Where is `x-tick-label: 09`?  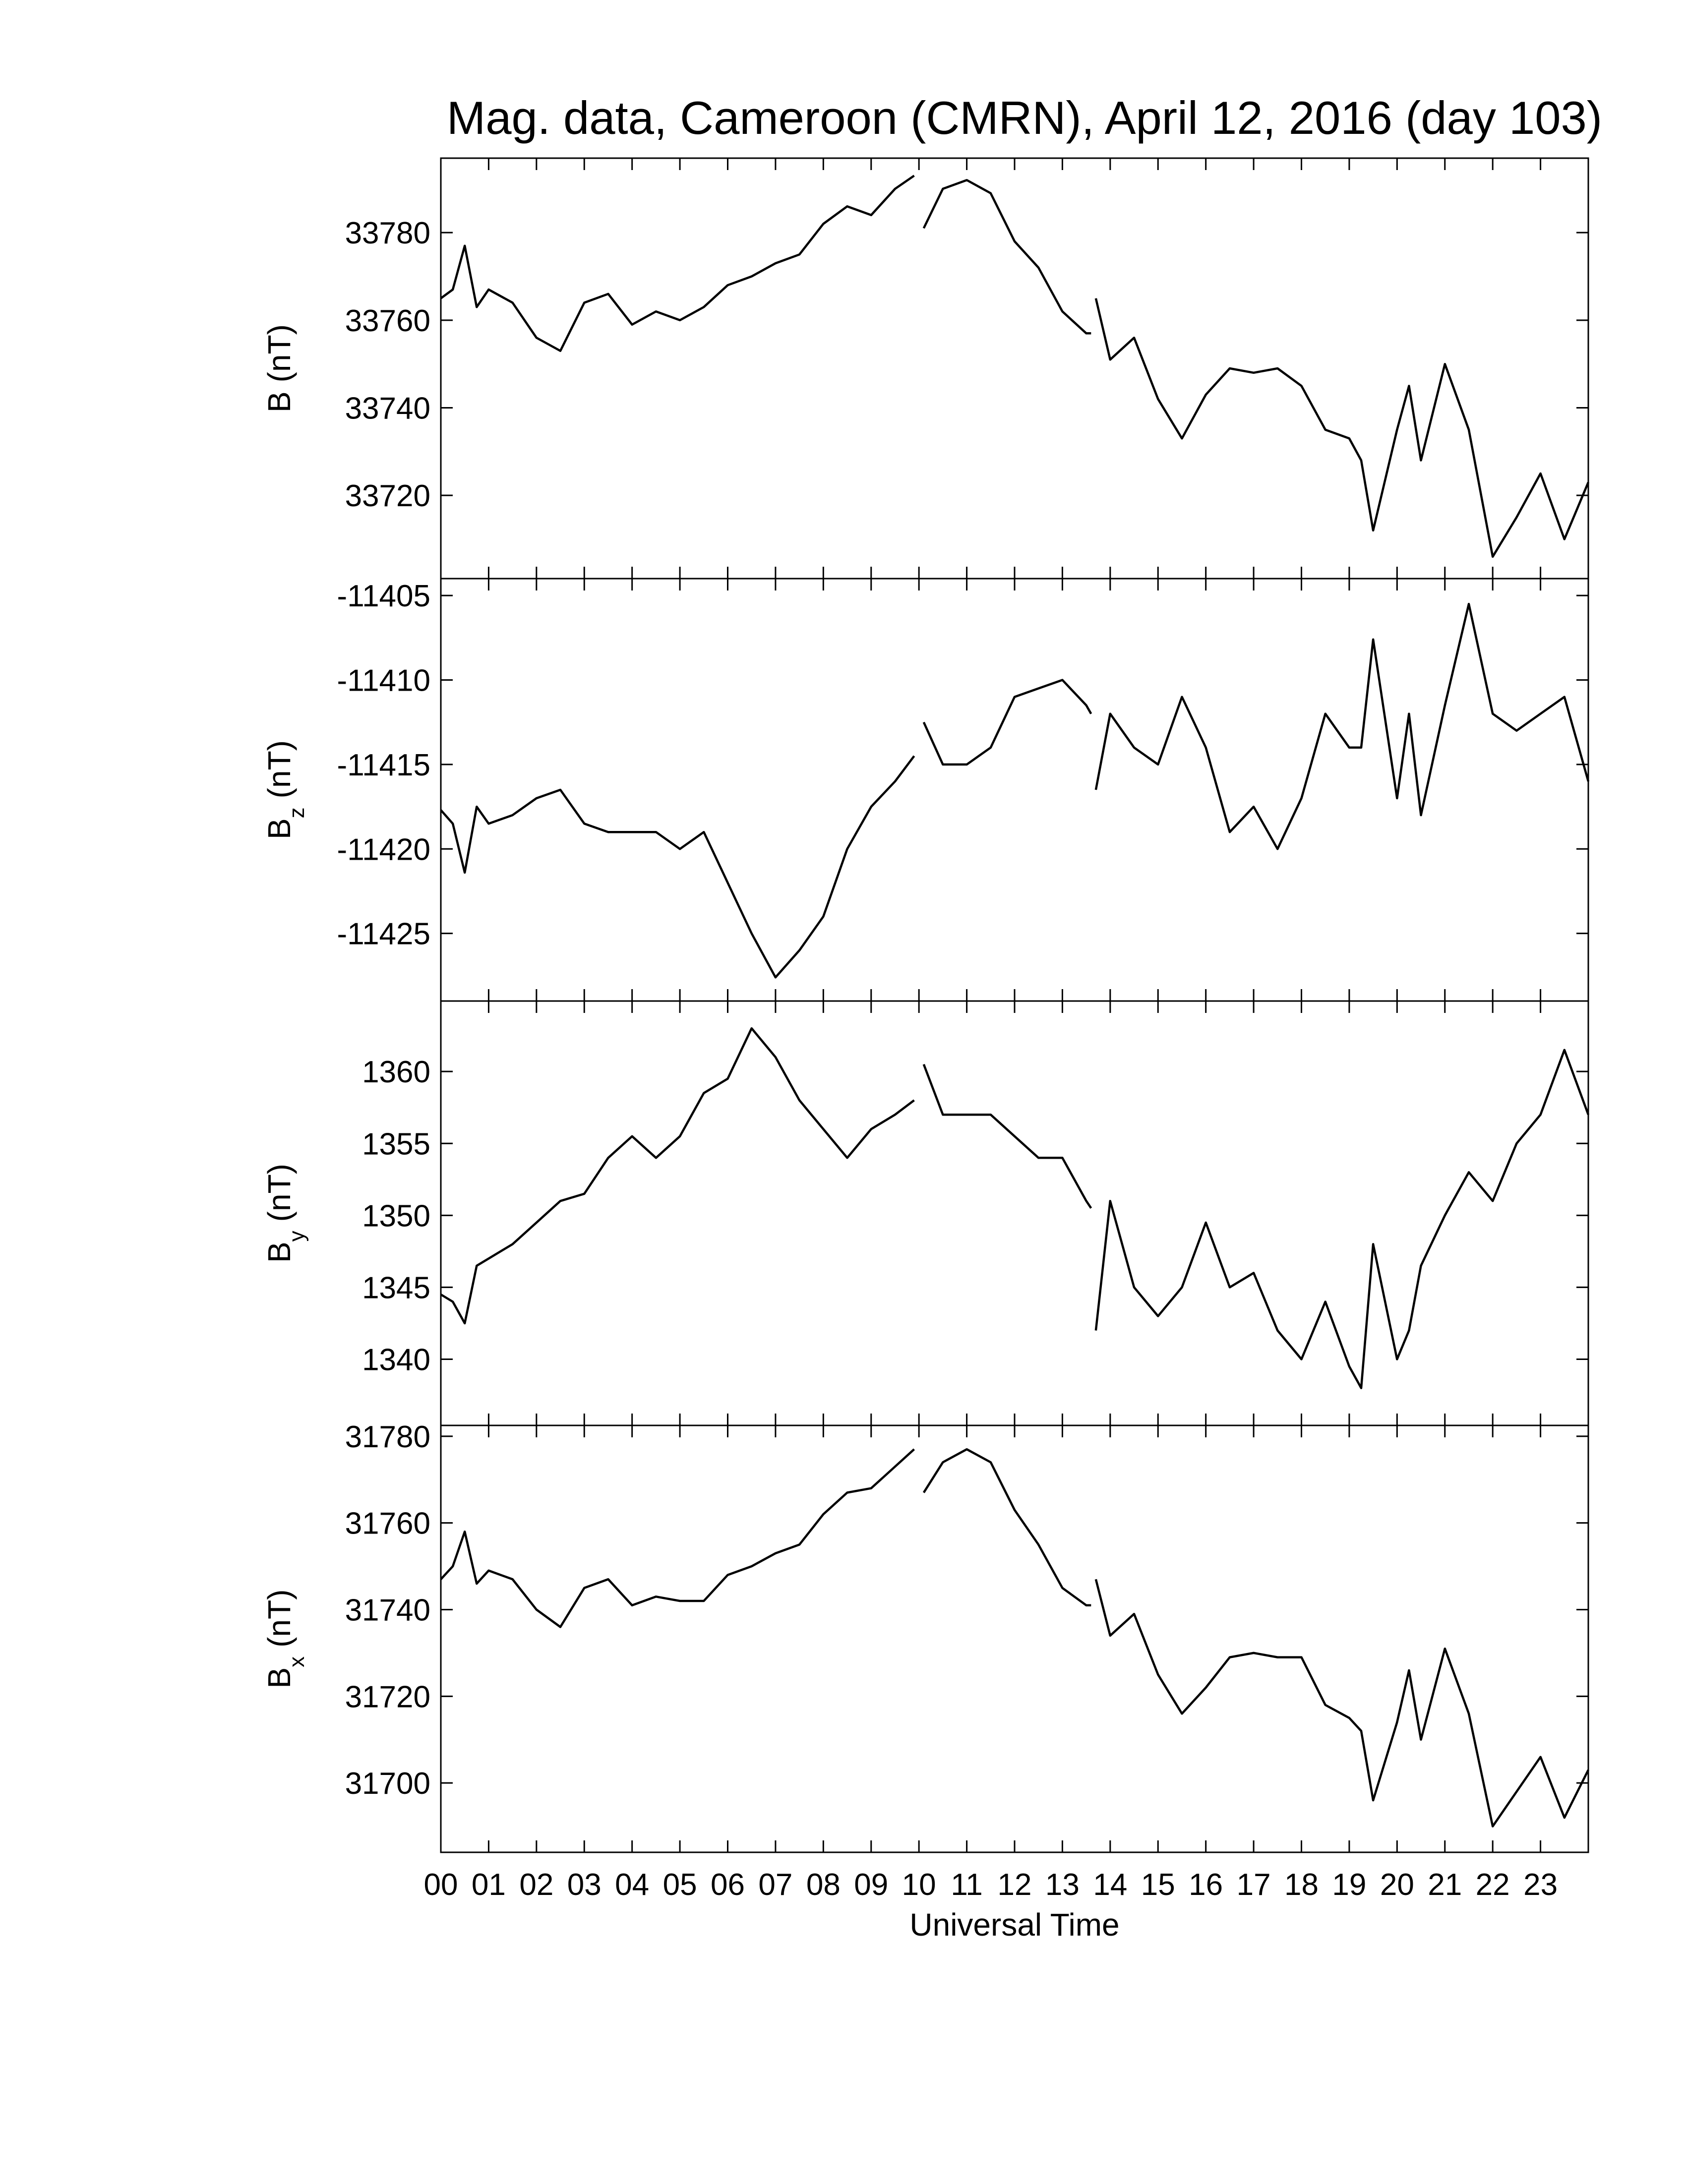
x-tick-label: 09 is located at coordinates (871, 1885).